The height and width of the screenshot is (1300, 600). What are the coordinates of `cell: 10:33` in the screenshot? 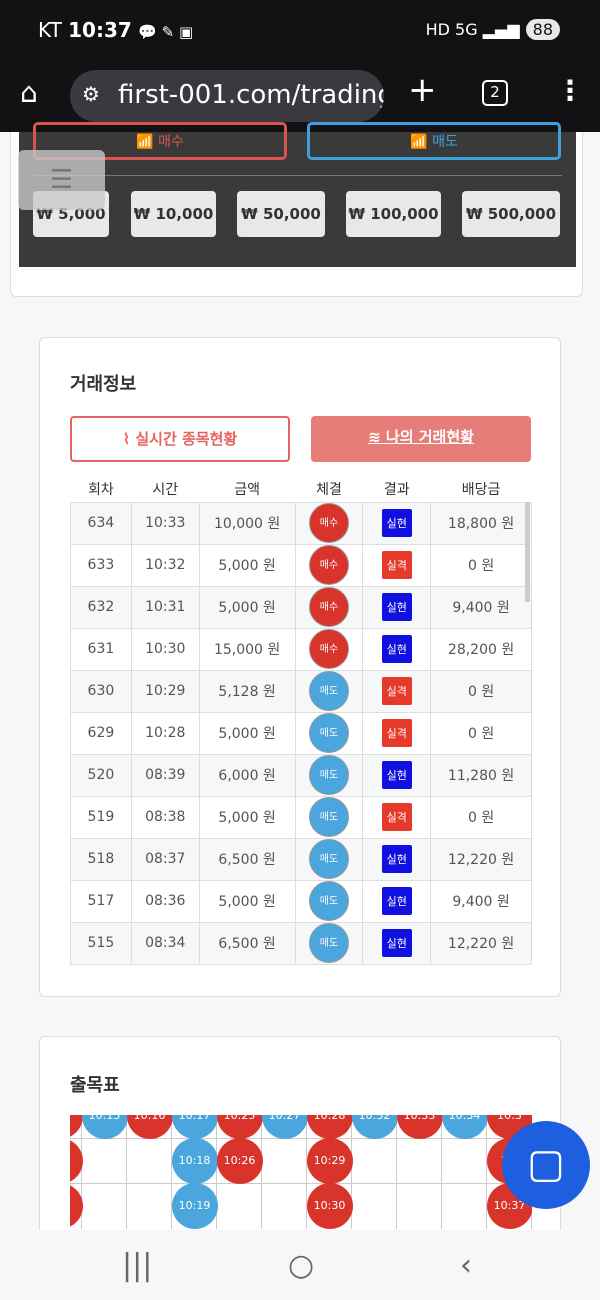 It's located at (165, 523).